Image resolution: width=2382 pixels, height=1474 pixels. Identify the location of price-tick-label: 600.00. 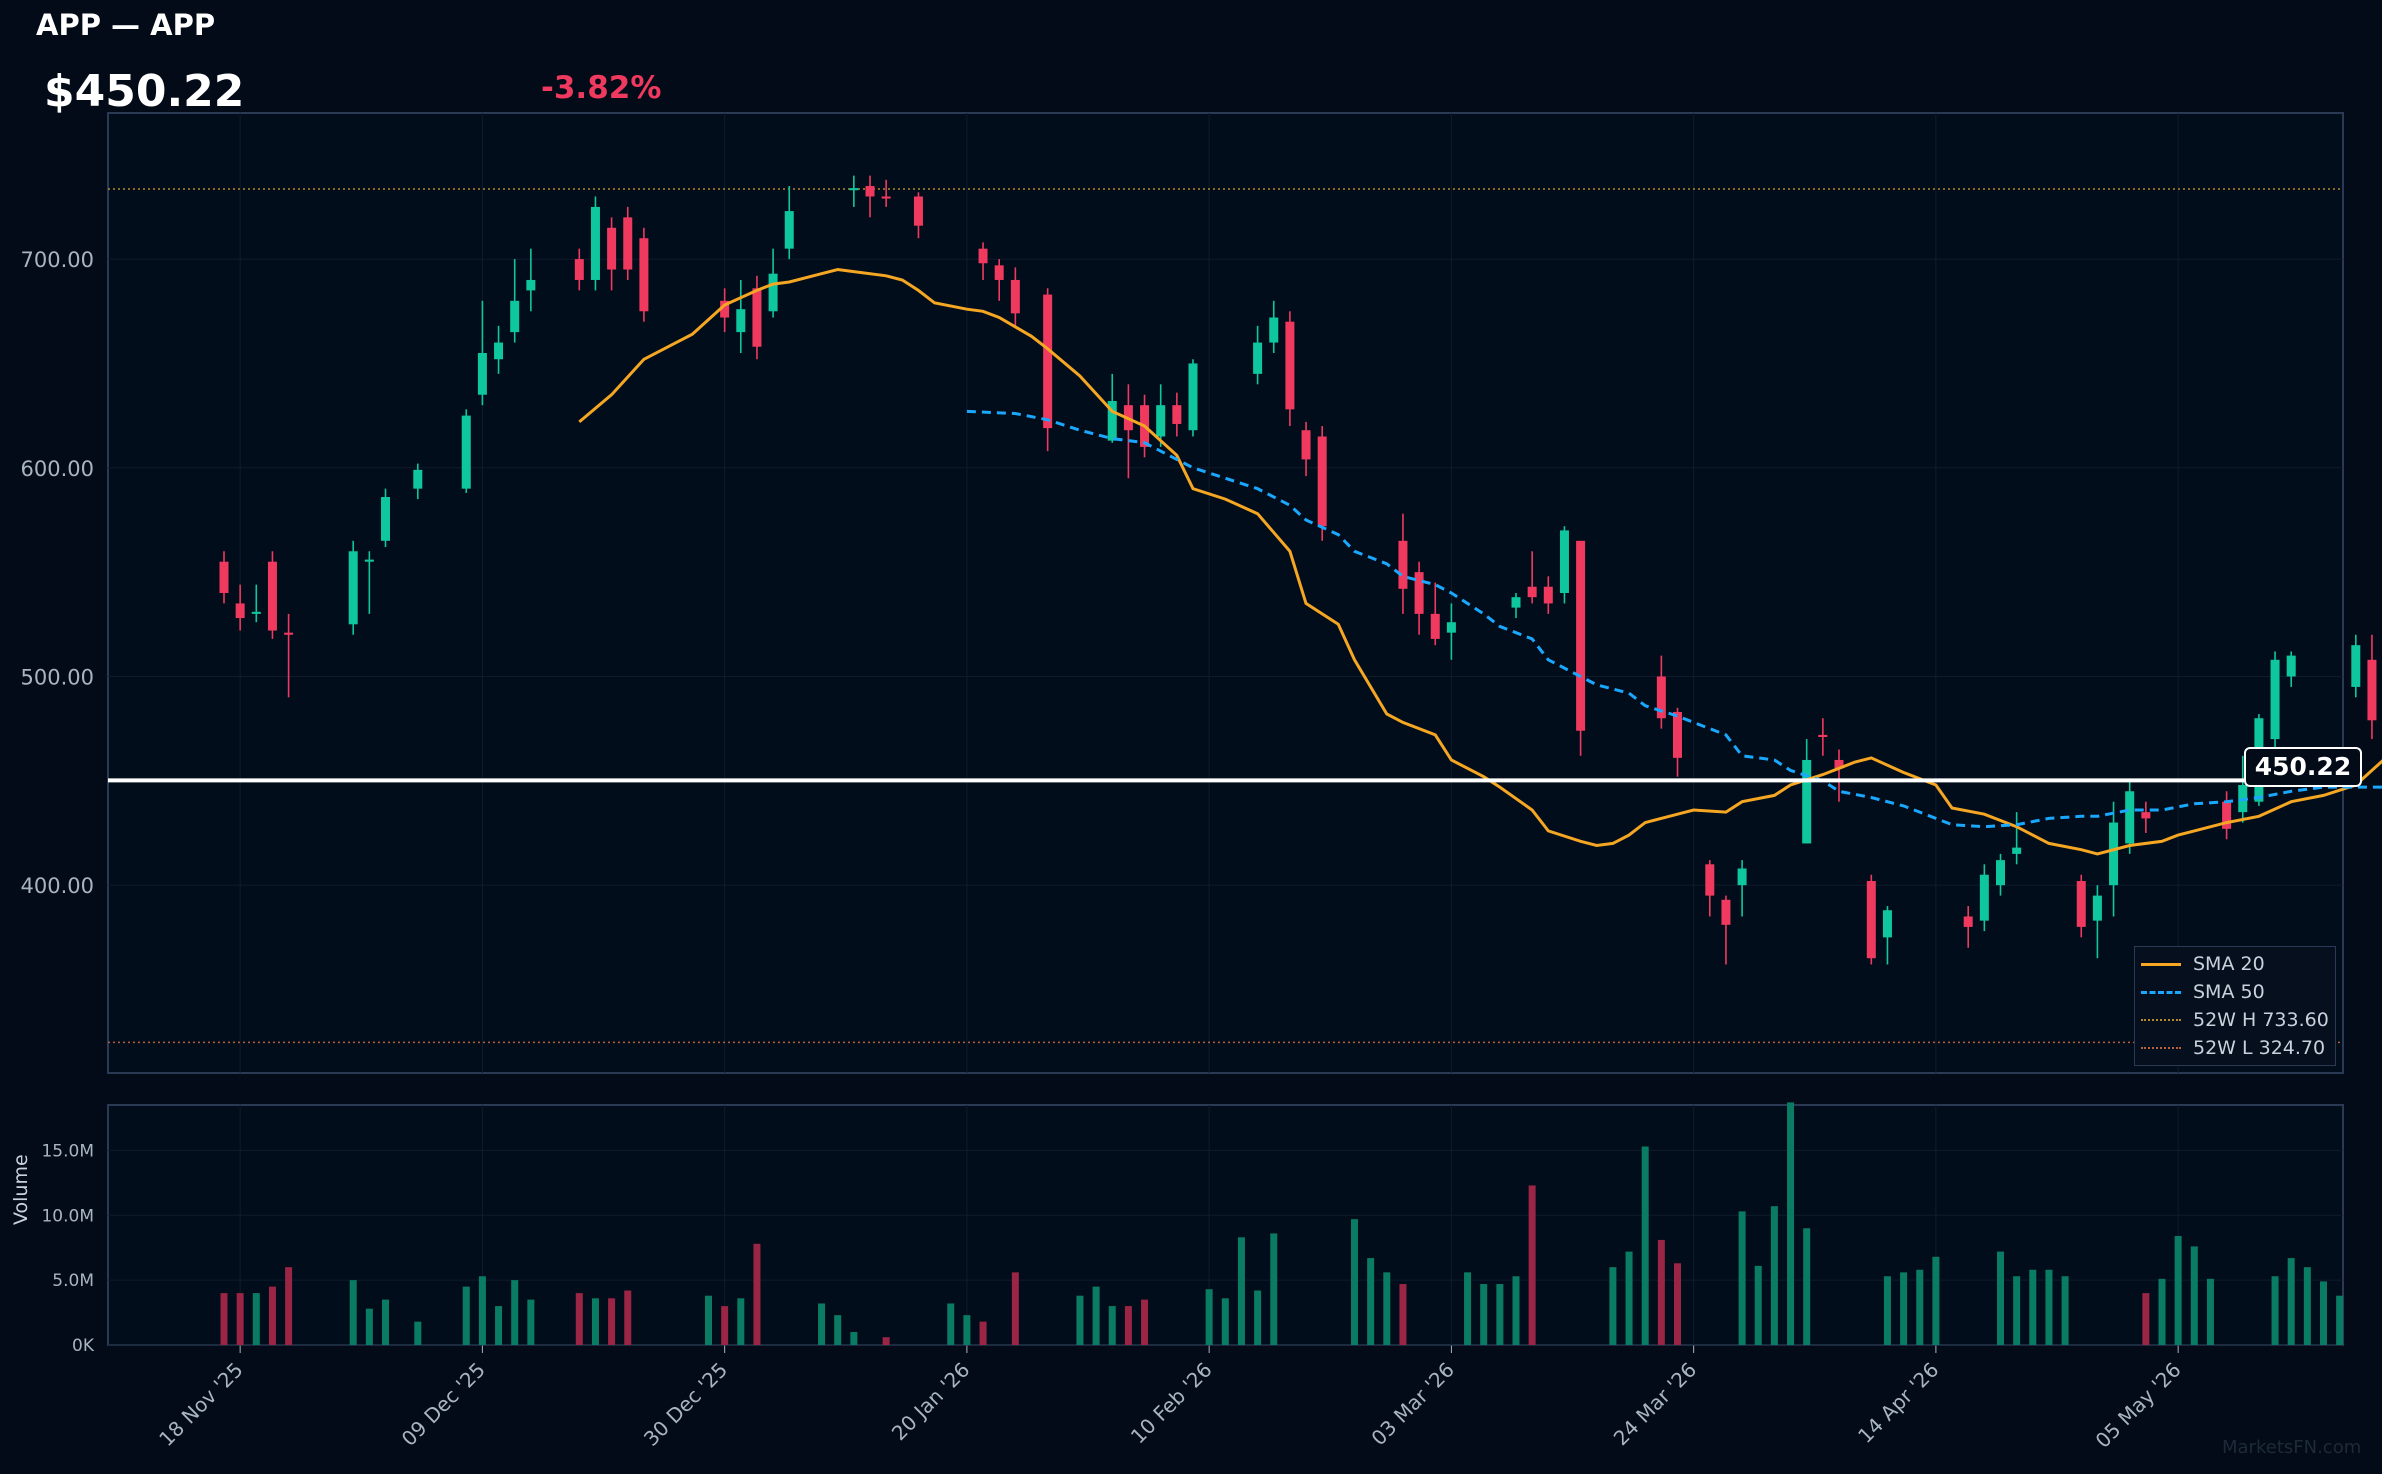
(57, 469).